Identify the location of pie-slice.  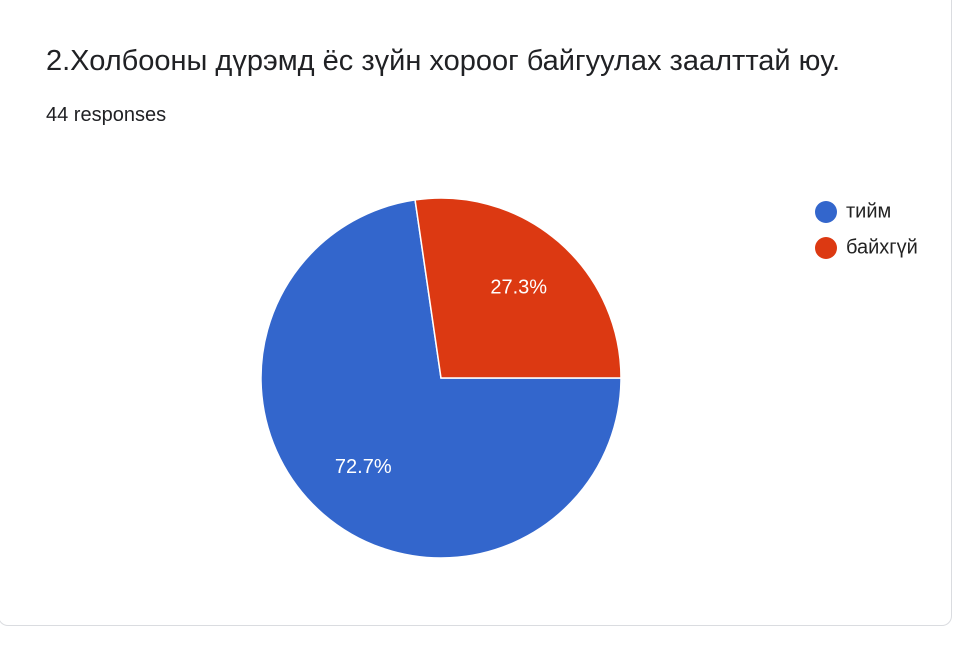
(518, 288).